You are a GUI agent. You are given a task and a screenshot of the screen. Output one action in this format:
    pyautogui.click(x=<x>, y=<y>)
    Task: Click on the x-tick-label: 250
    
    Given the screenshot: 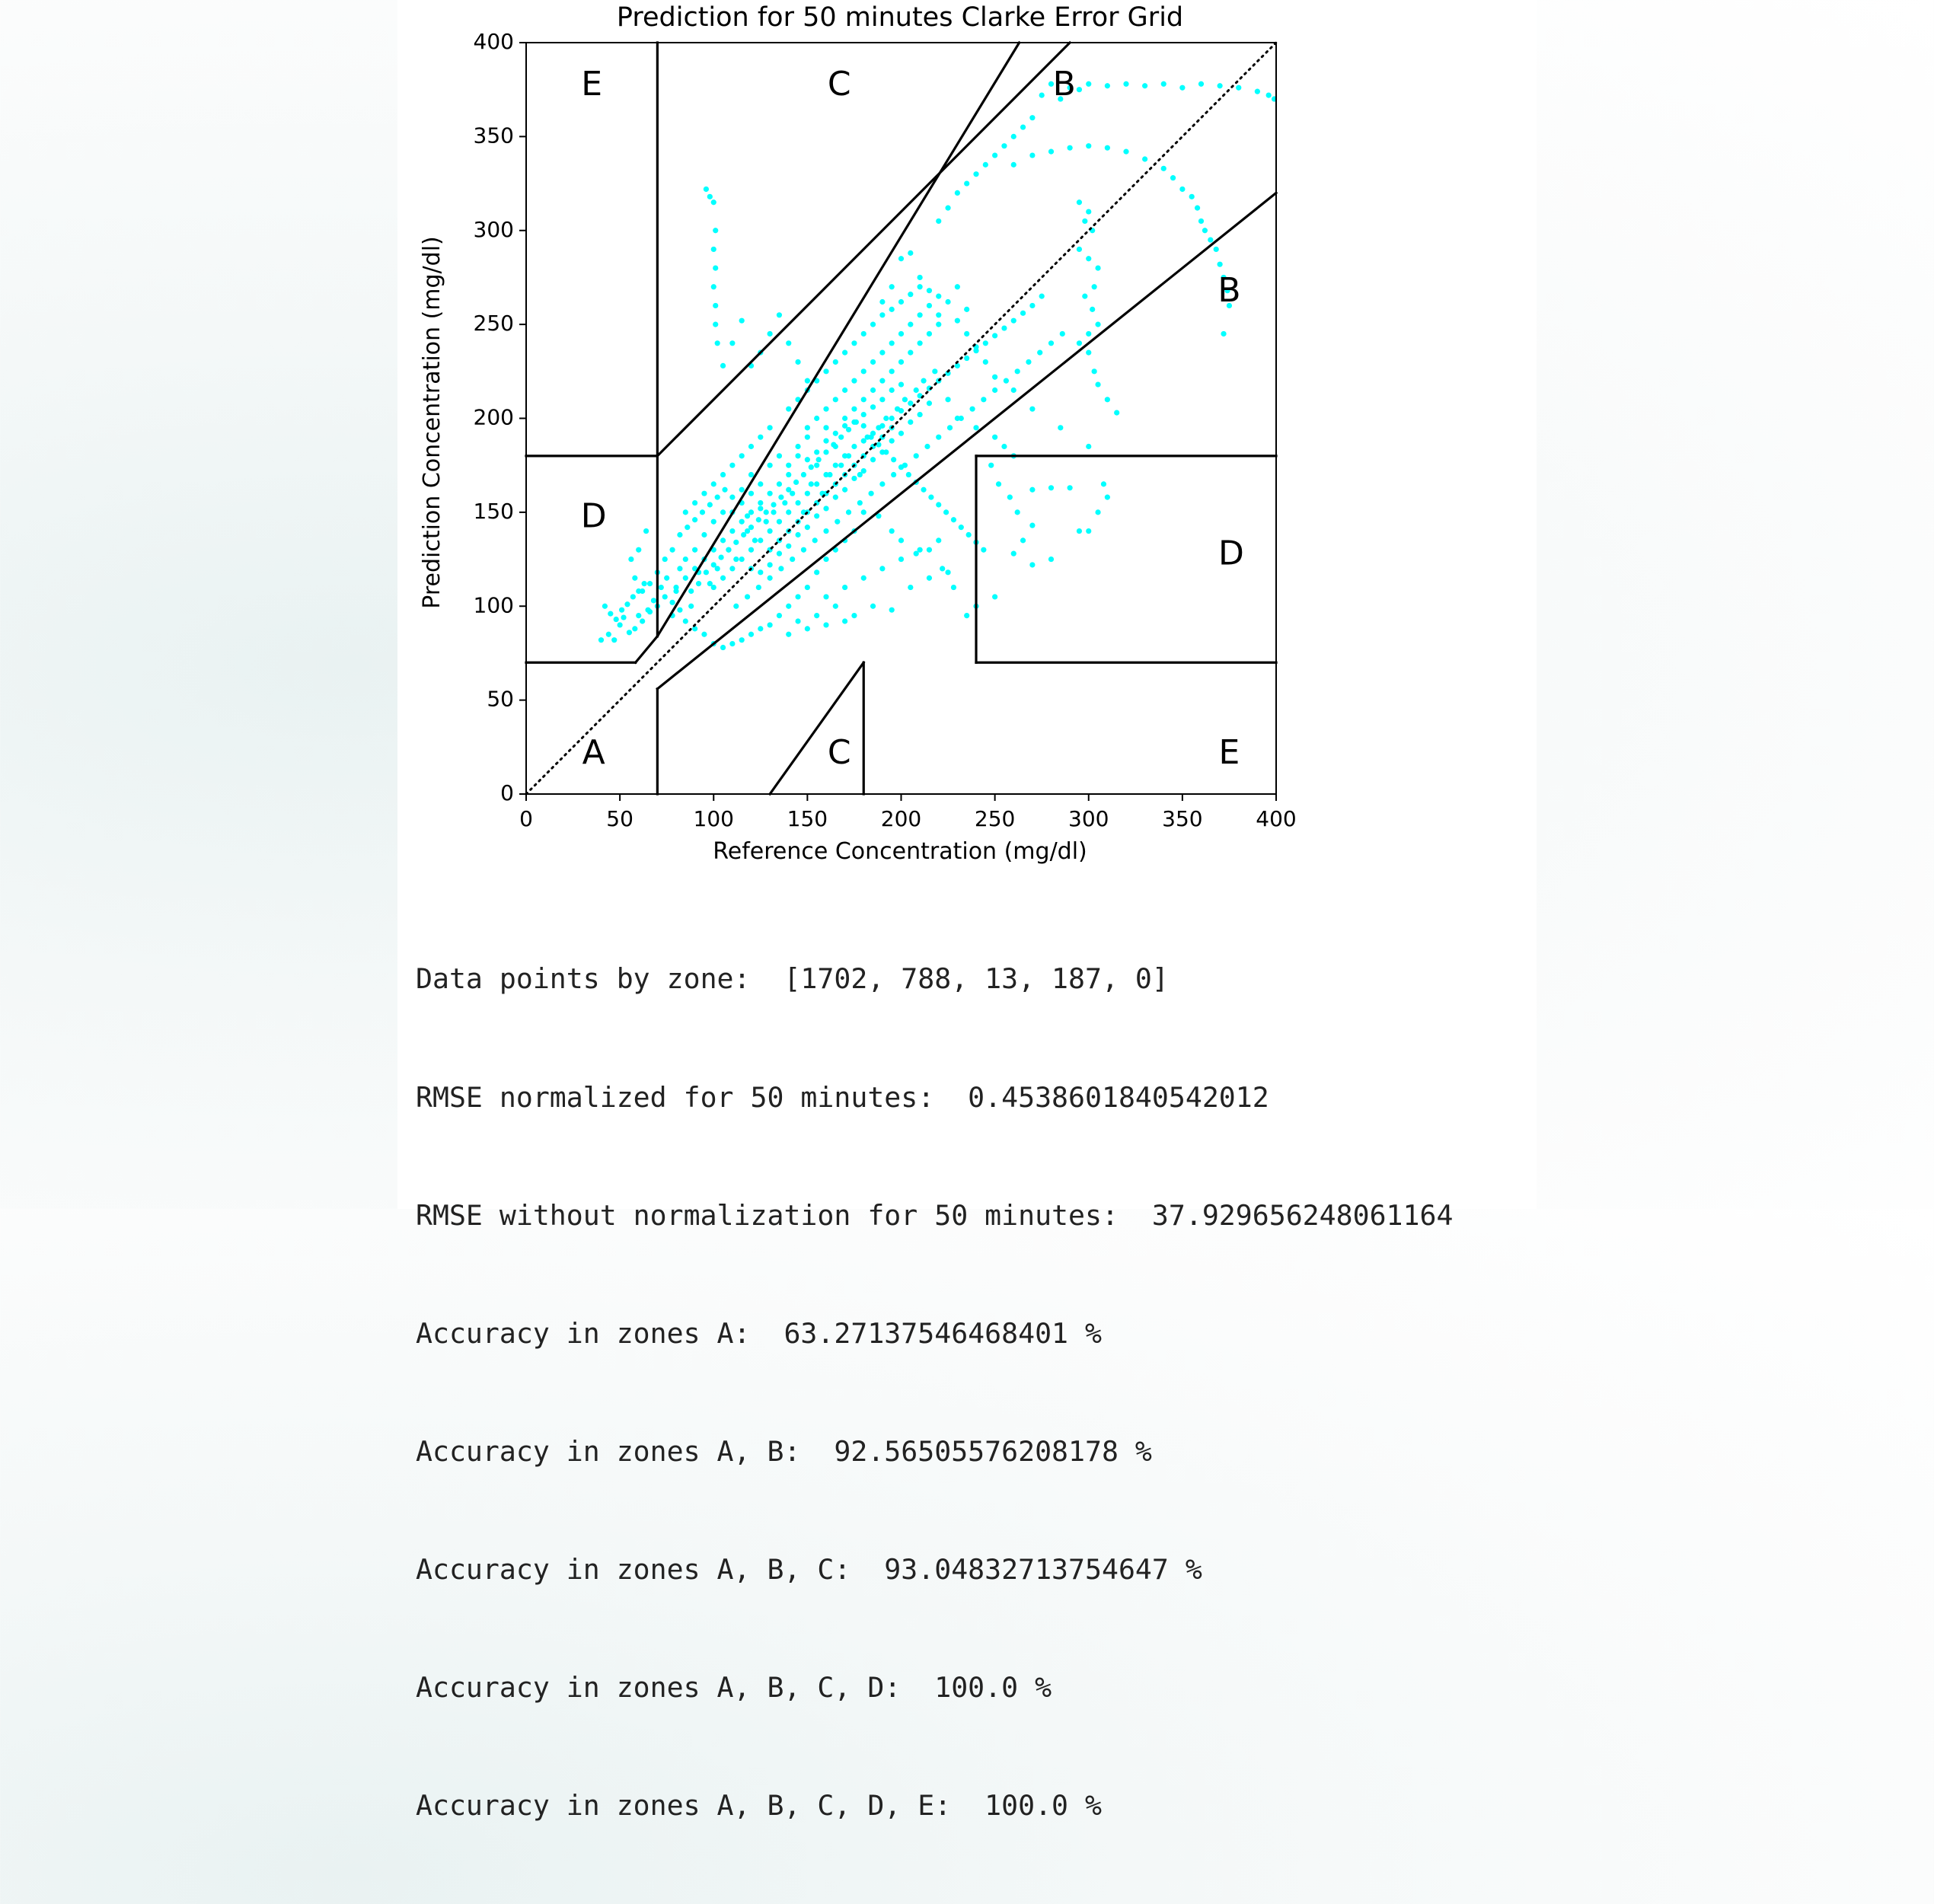 What is the action you would take?
    pyautogui.click(x=995, y=818)
    